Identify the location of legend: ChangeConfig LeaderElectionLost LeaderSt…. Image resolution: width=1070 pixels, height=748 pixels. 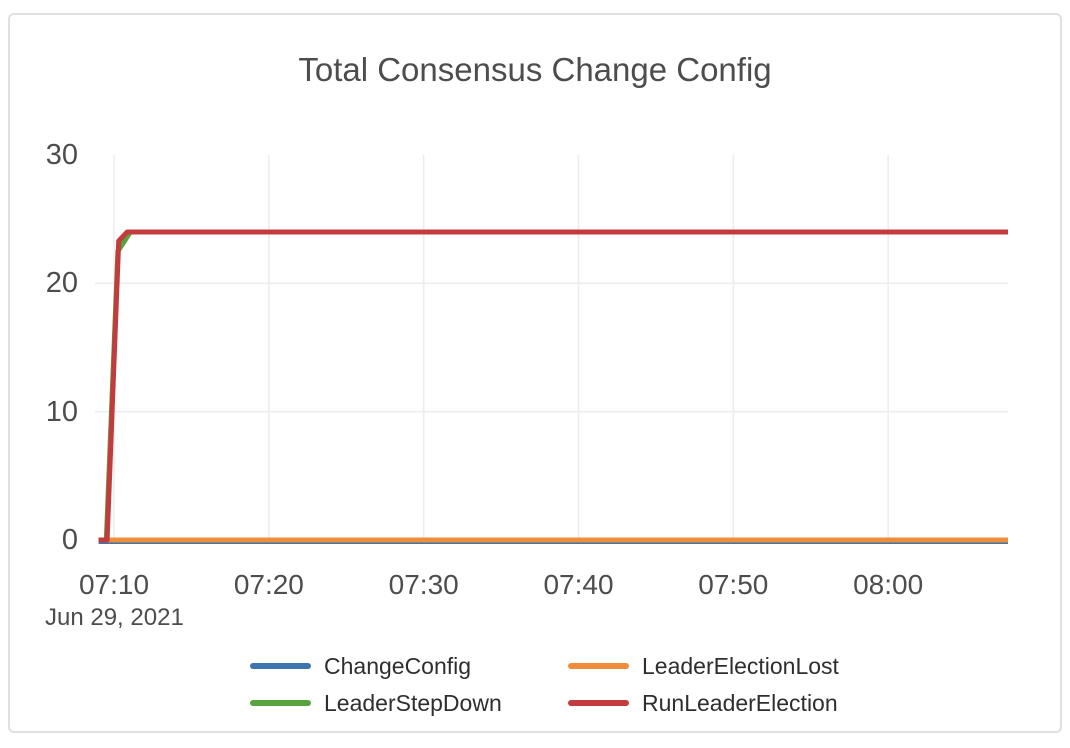
(544, 684).